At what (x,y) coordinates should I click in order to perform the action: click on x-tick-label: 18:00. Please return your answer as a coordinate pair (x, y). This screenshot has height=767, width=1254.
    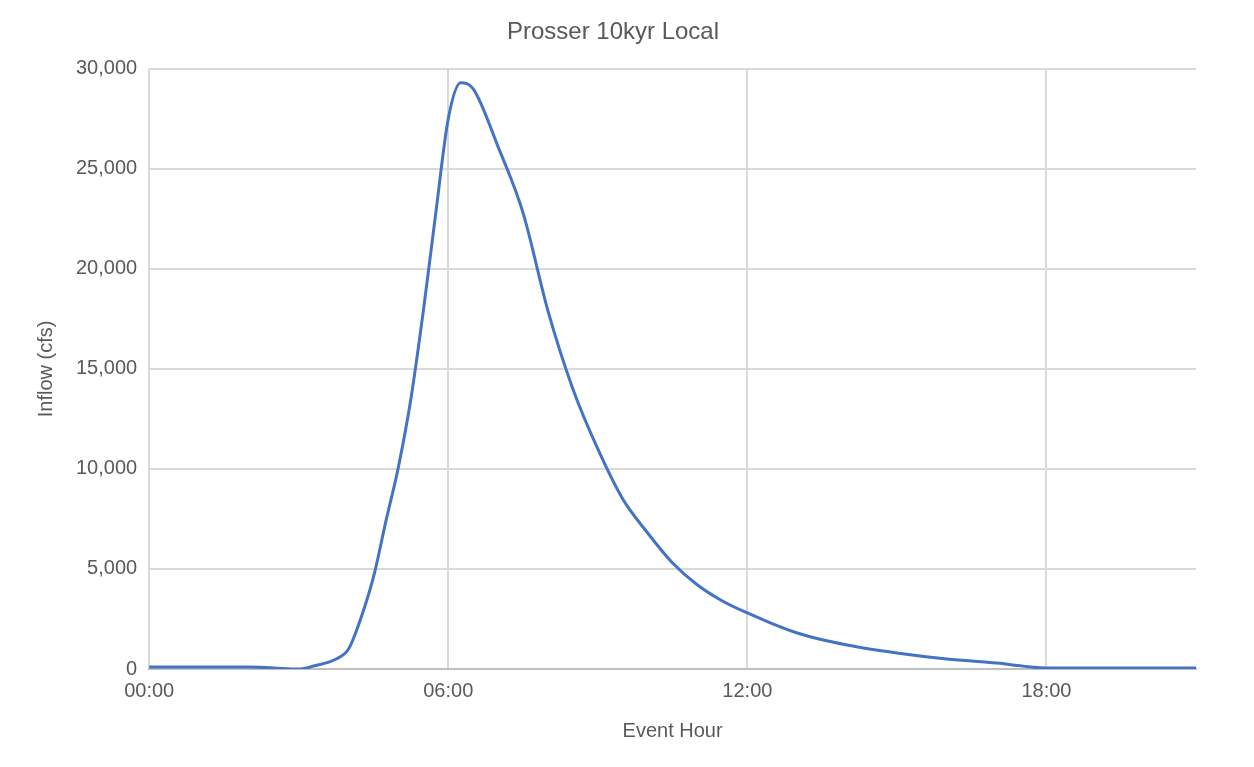
    Looking at the image, I should click on (1046, 689).